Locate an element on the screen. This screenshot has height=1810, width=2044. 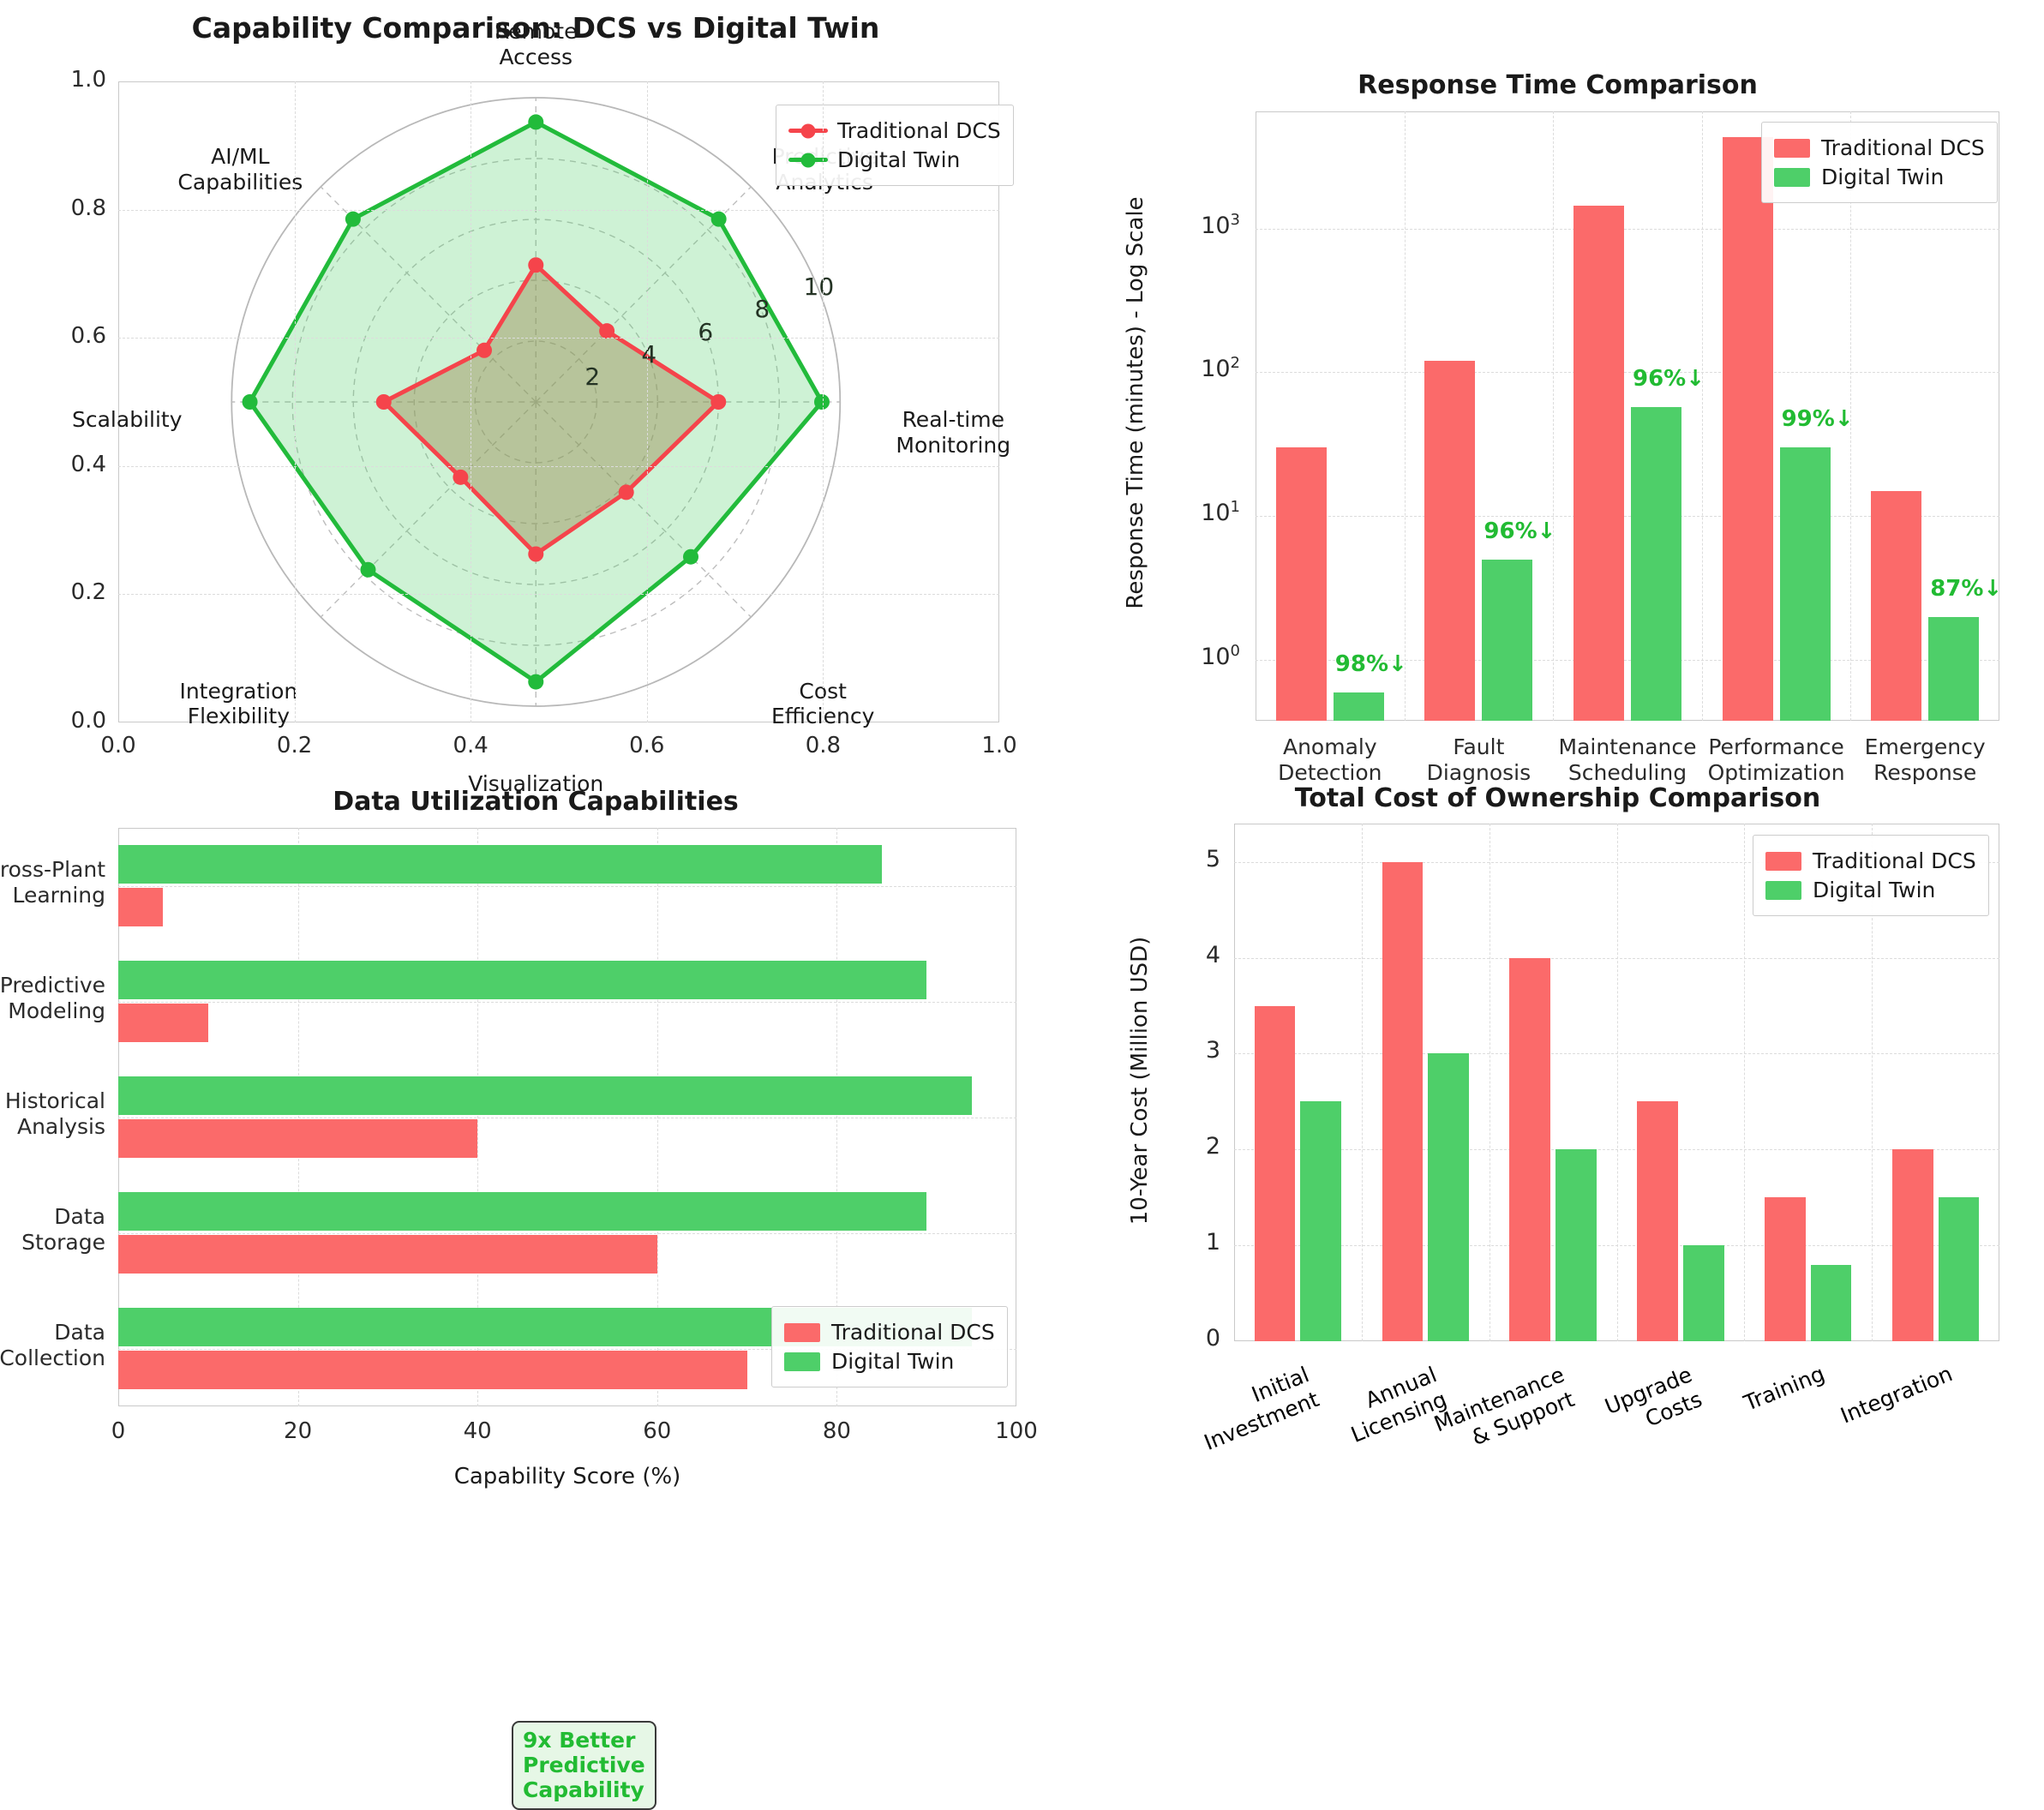
utilization-legend: Traditional DCS Digital Twin is located at coordinates (889, 1346).